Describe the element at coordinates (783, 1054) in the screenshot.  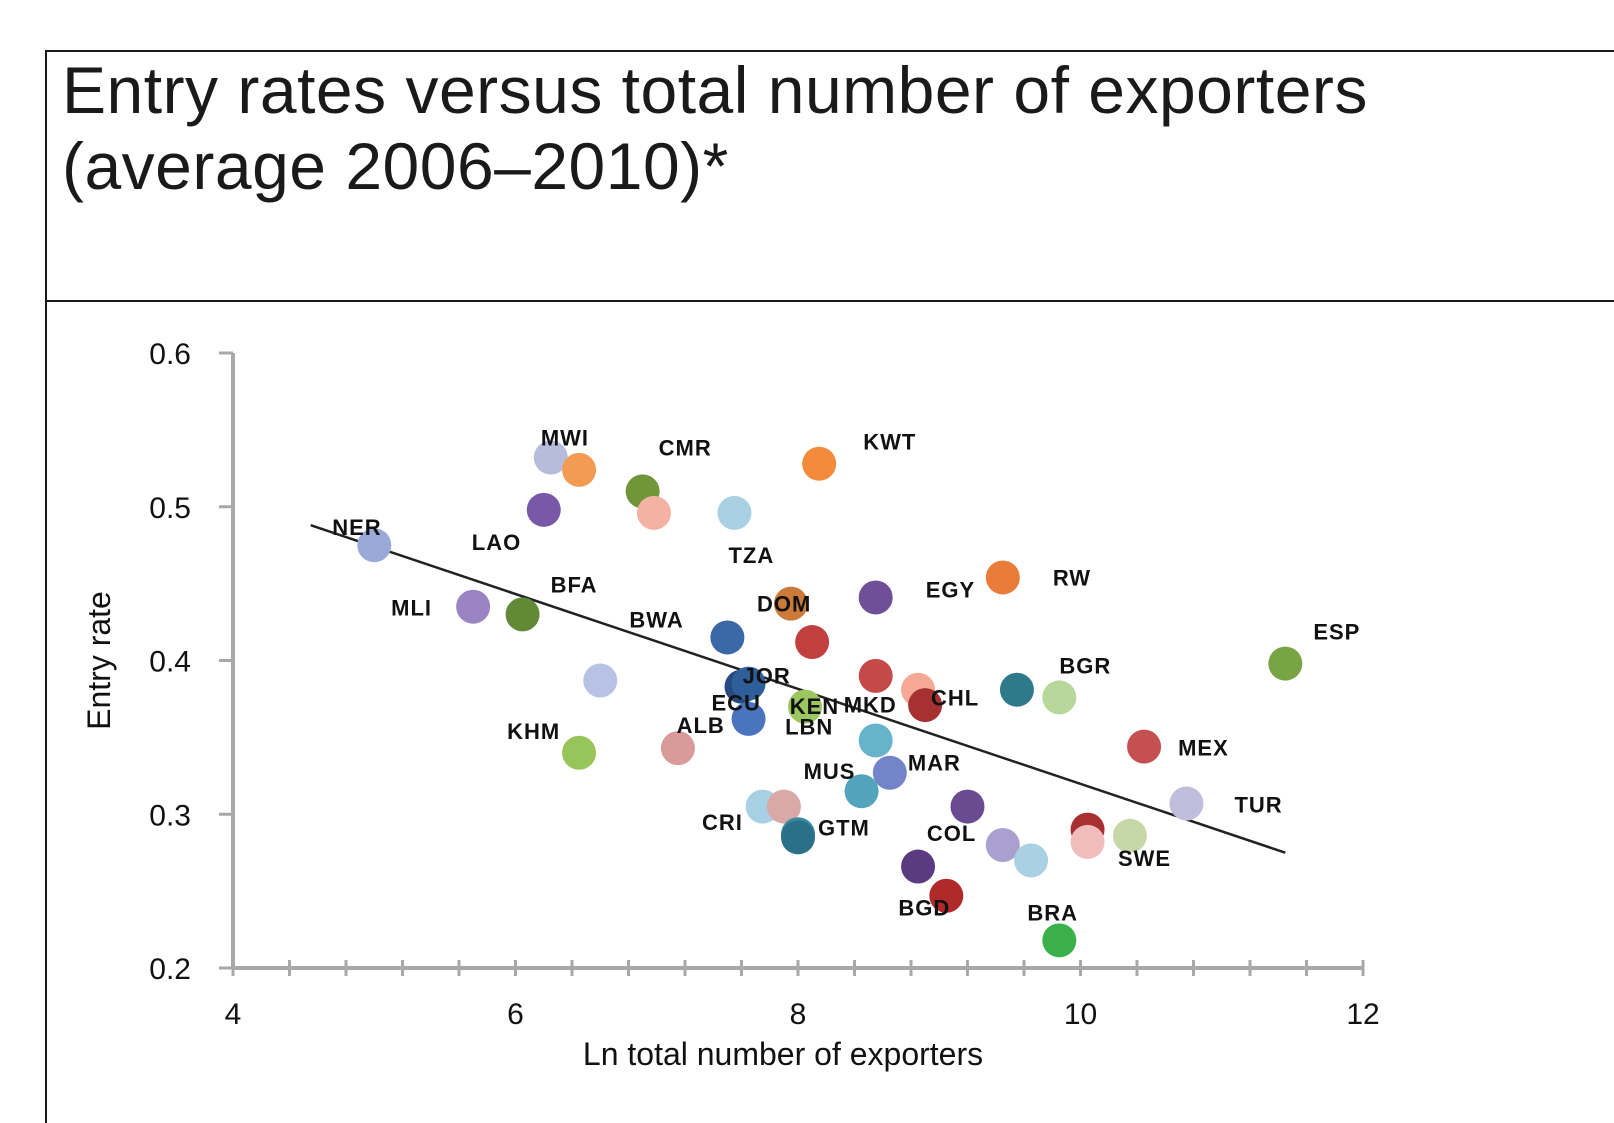
I see `x-axis-title: Ln total number of exporters` at that location.